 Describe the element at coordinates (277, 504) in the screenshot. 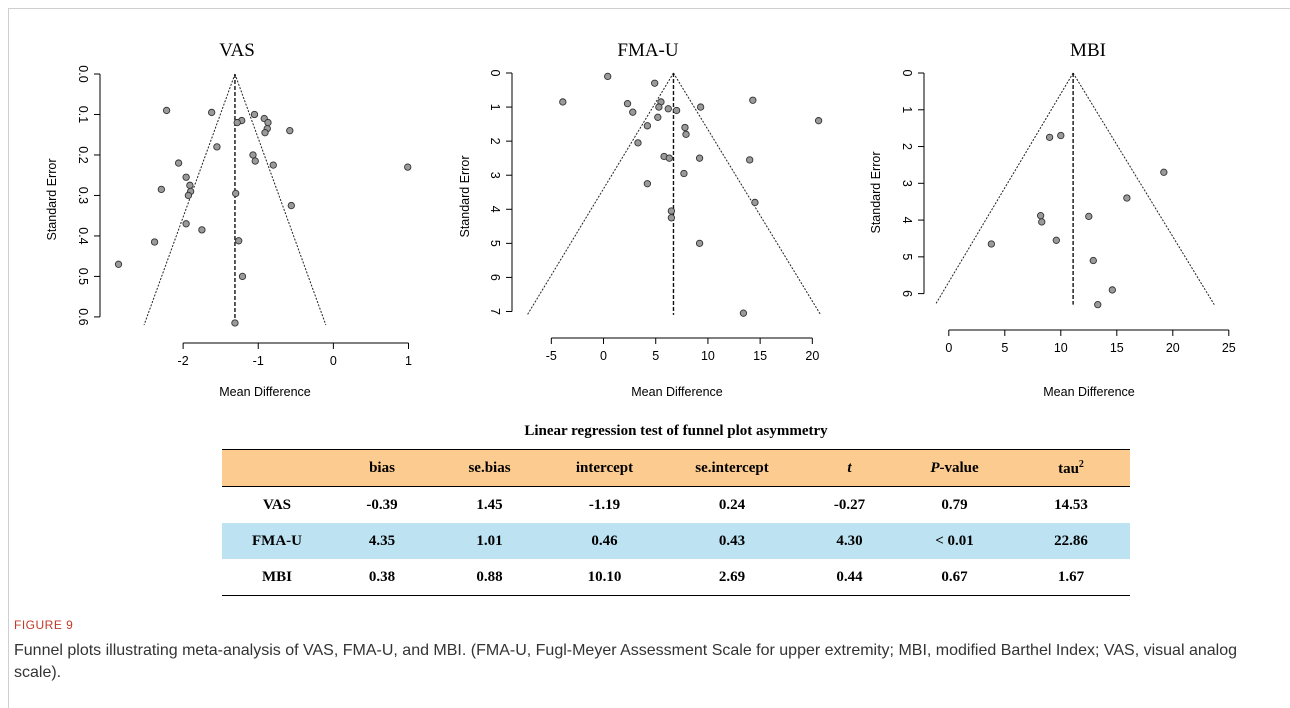

I see `row-label: VAS` at that location.